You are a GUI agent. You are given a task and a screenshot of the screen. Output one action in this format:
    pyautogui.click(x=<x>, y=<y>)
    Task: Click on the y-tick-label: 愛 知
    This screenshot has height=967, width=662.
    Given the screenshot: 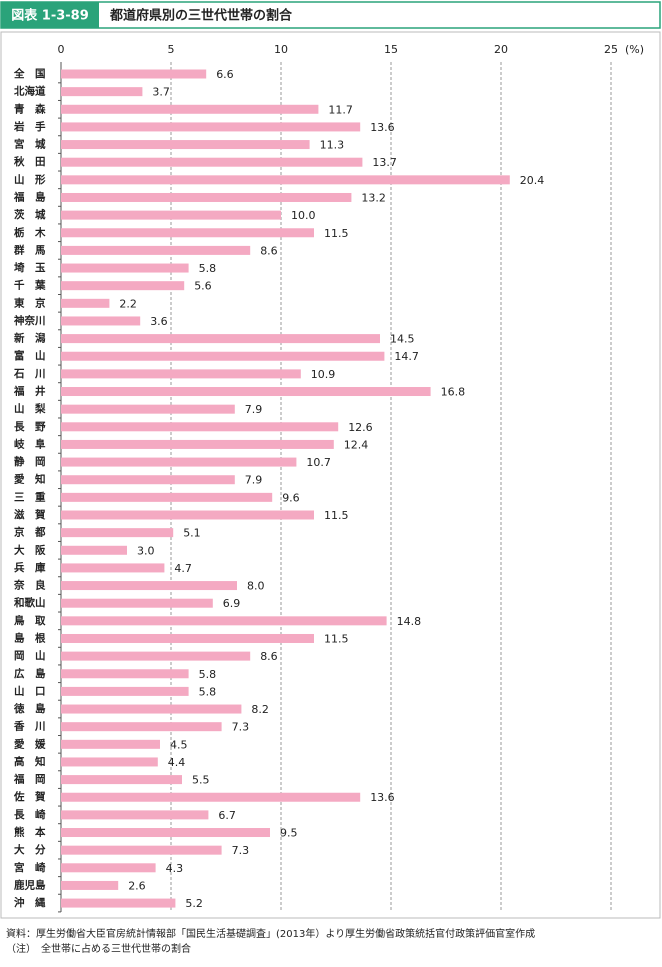 What is the action you would take?
    pyautogui.click(x=30, y=479)
    